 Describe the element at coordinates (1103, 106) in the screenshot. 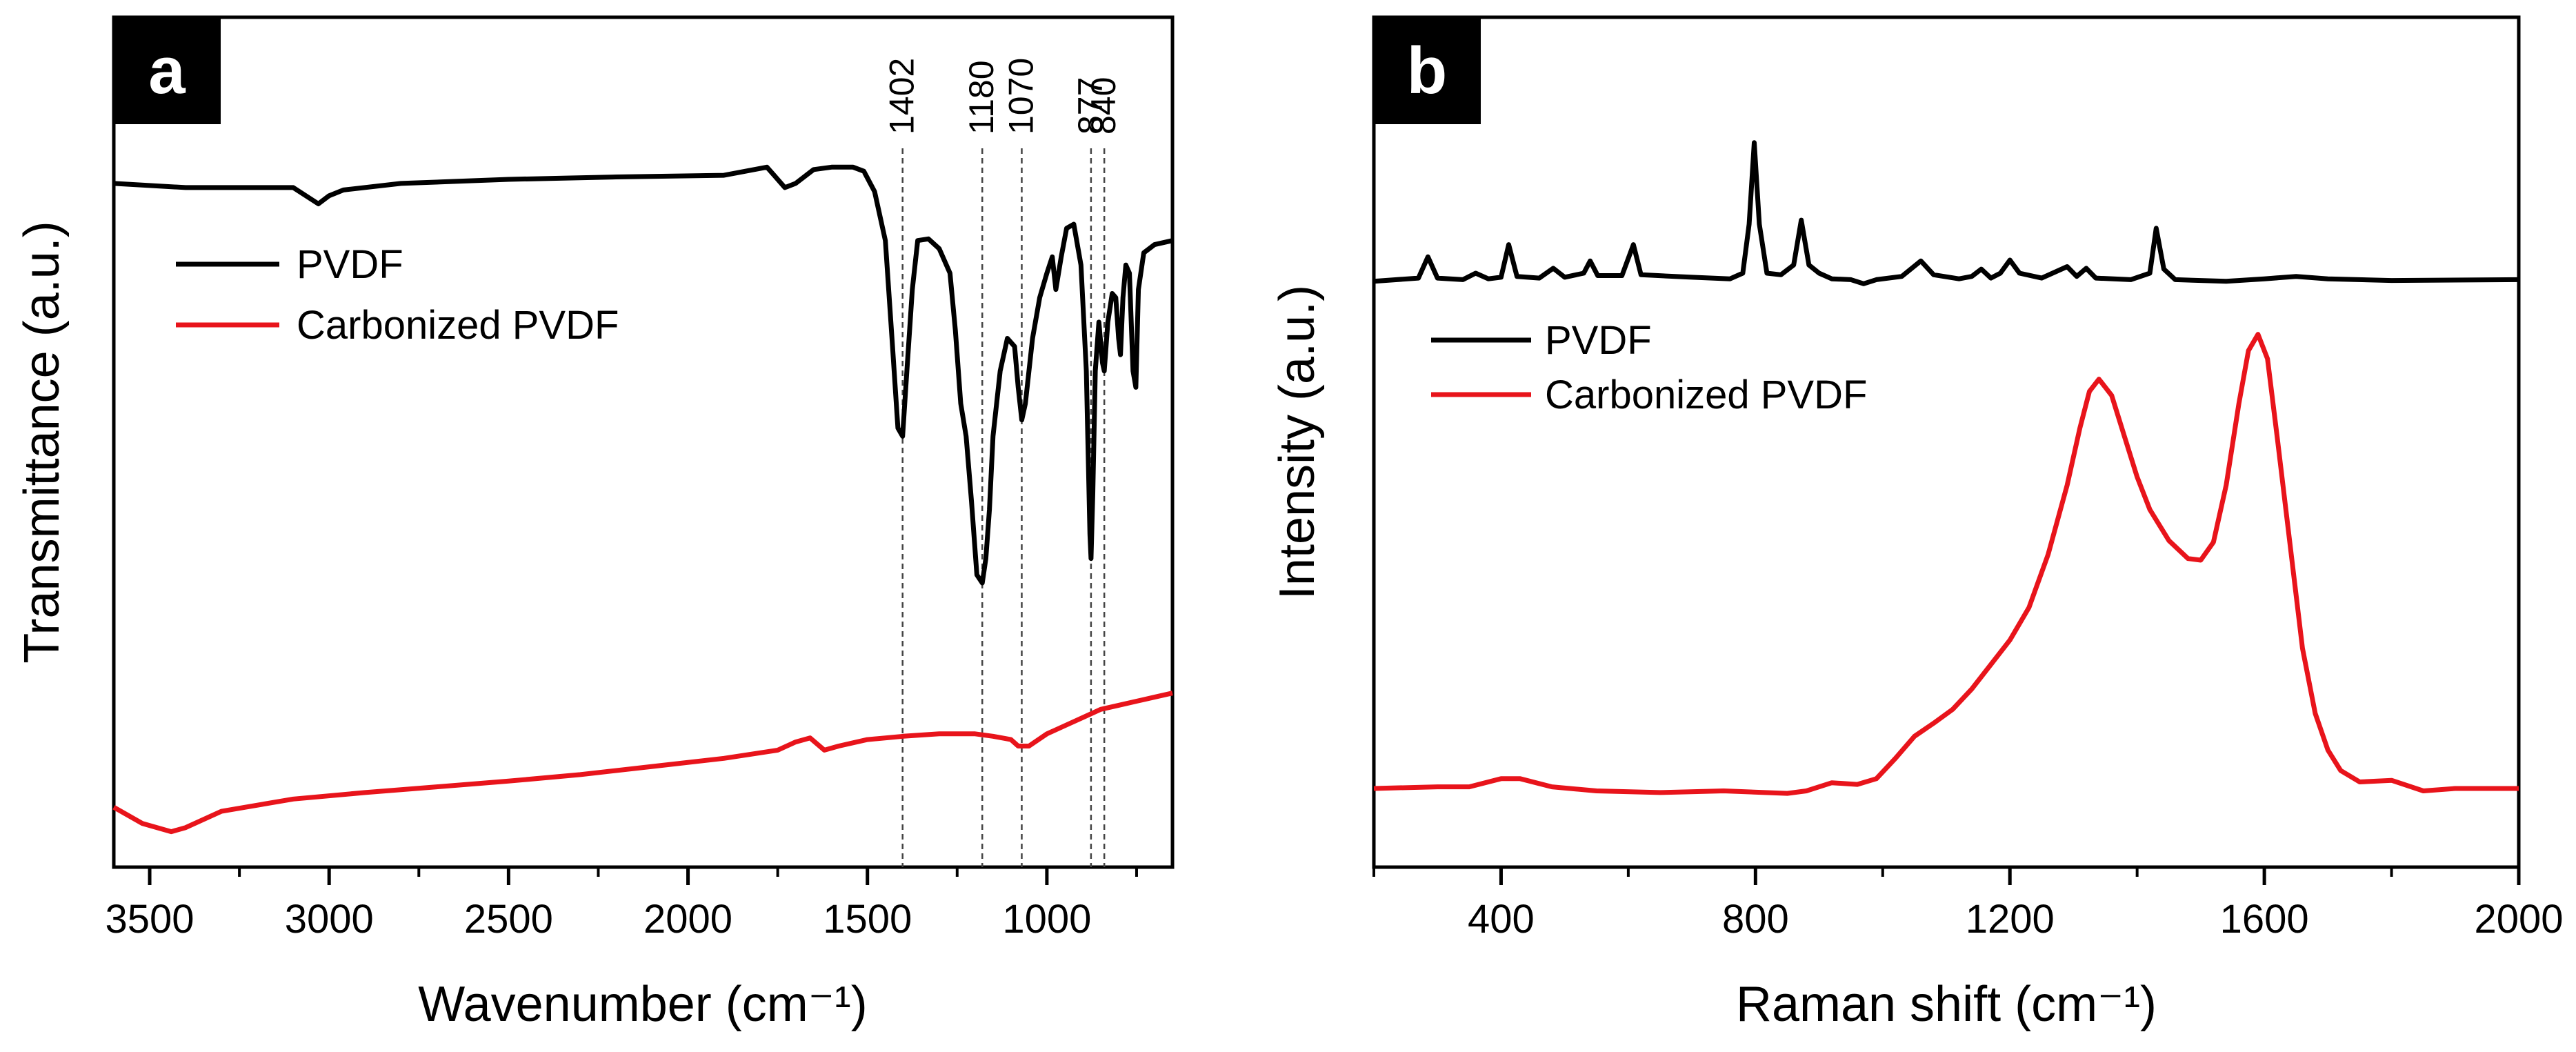

I see `peak-label: 840` at that location.